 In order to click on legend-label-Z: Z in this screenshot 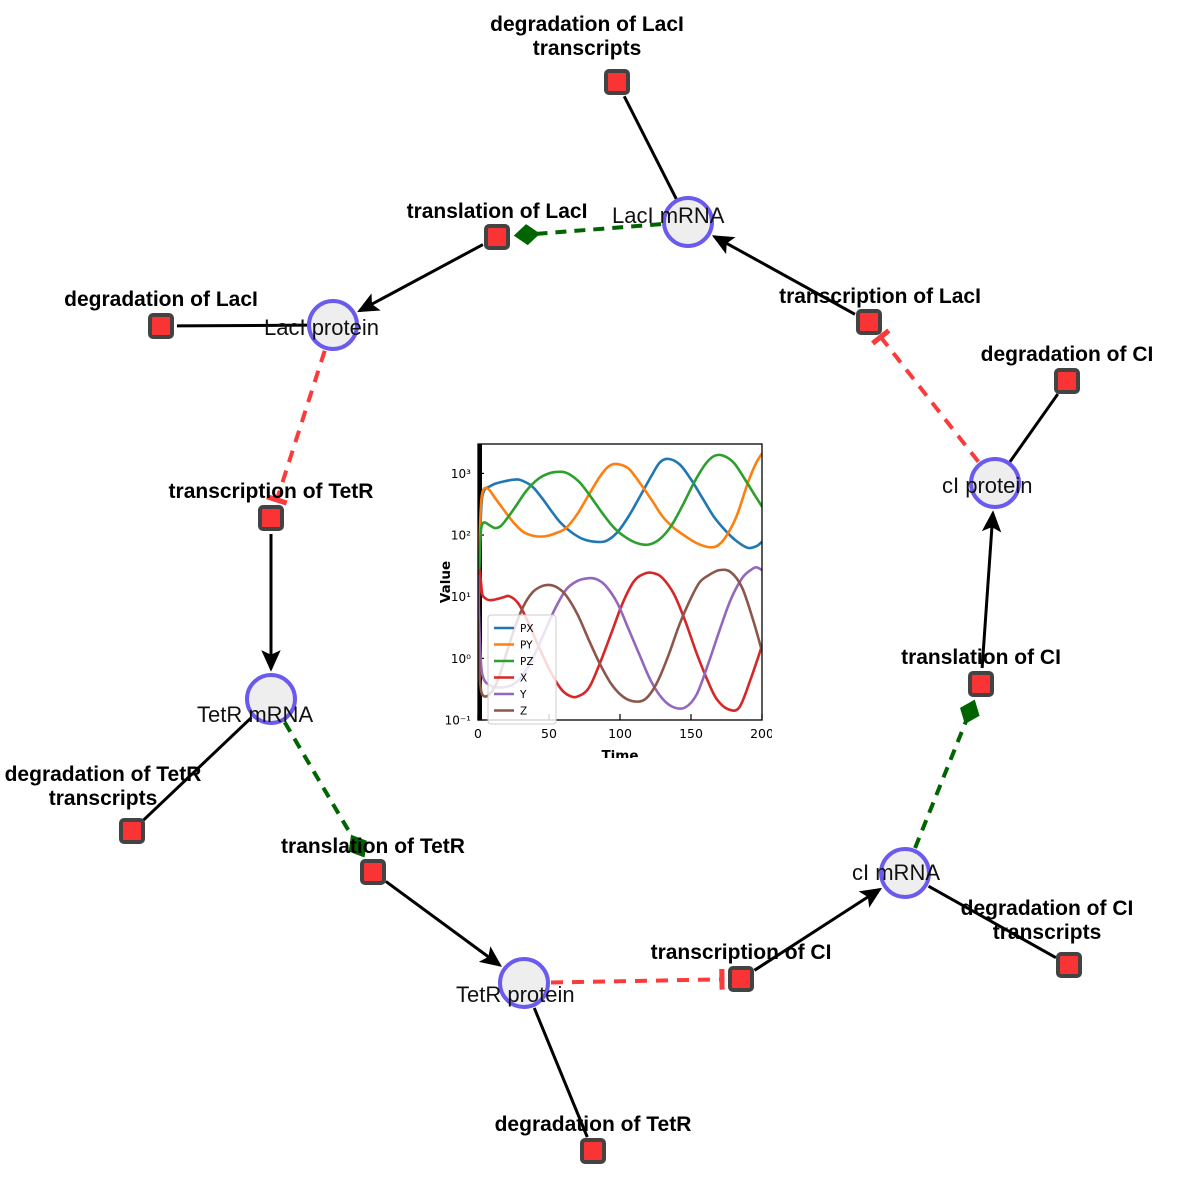, I will do `click(523, 712)`.